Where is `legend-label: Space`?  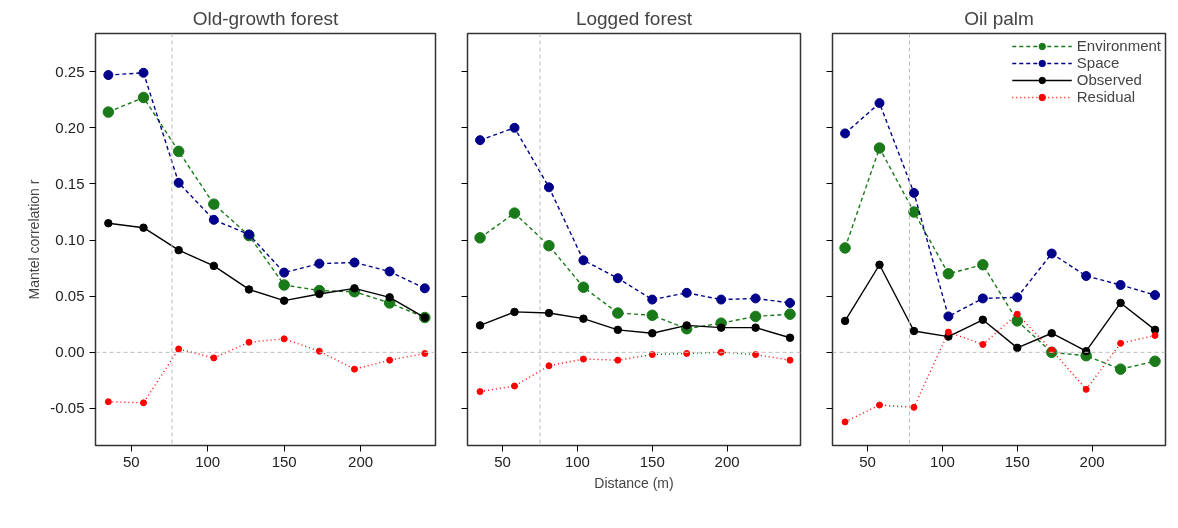
legend-label: Space is located at coordinates (1098, 62).